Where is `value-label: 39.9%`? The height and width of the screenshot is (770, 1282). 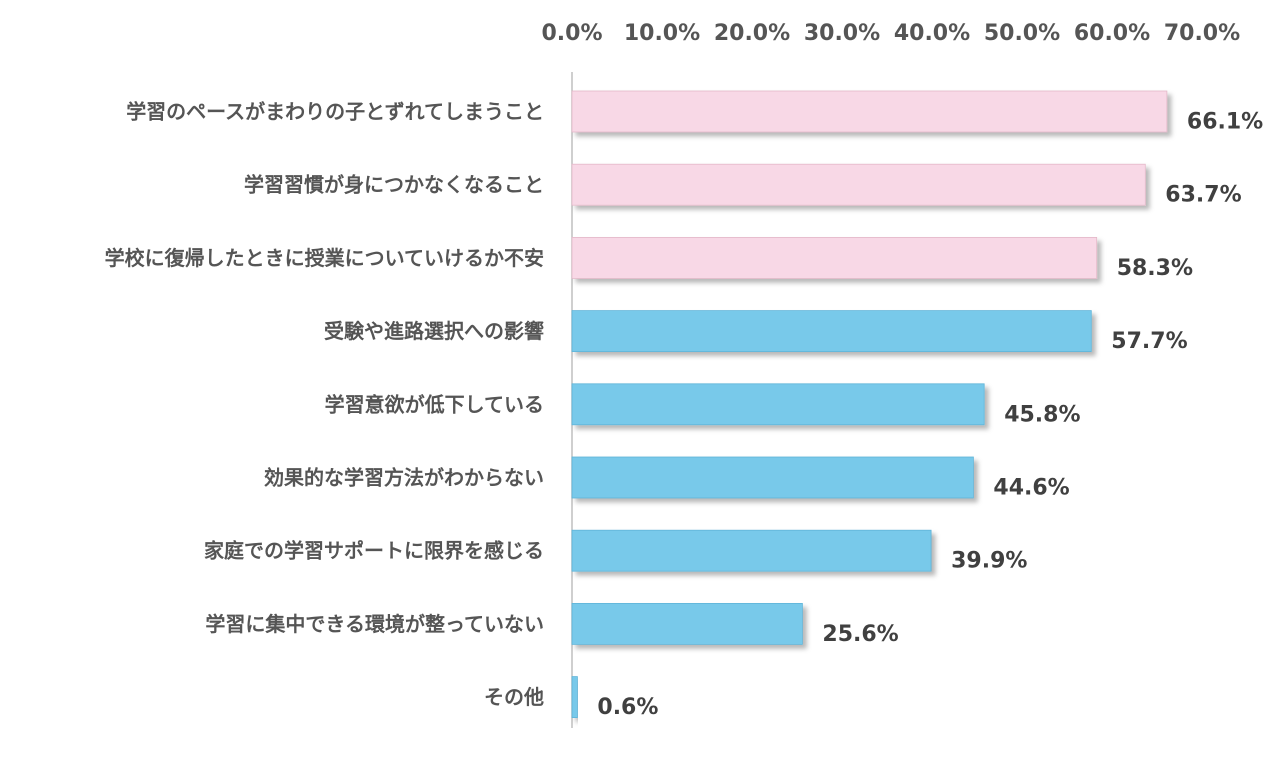
value-label: 39.9% is located at coordinates (989, 561).